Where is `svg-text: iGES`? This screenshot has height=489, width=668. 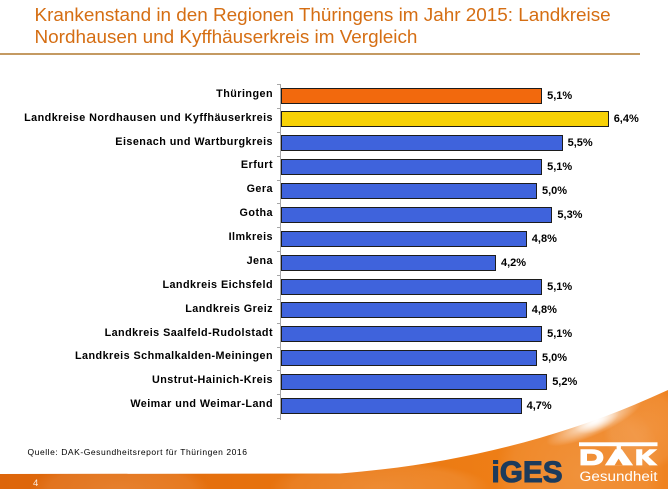
svg-text: iGES is located at coordinates (527, 472).